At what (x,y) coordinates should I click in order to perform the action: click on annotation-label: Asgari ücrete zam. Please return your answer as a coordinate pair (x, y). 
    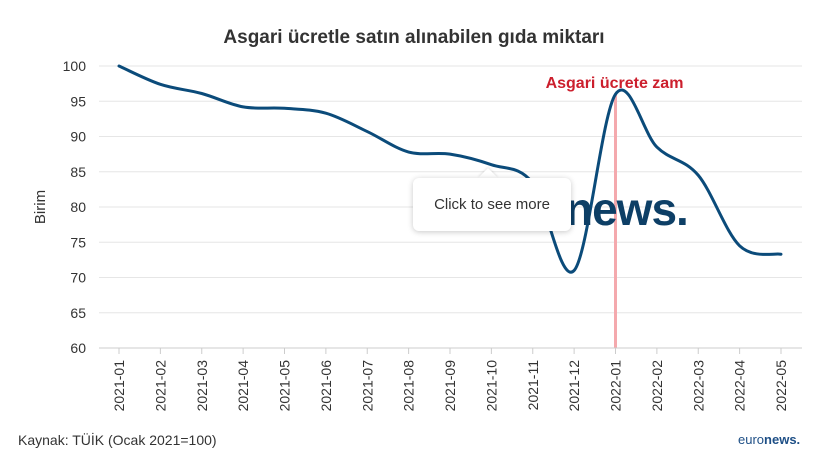
    Looking at the image, I should click on (615, 83).